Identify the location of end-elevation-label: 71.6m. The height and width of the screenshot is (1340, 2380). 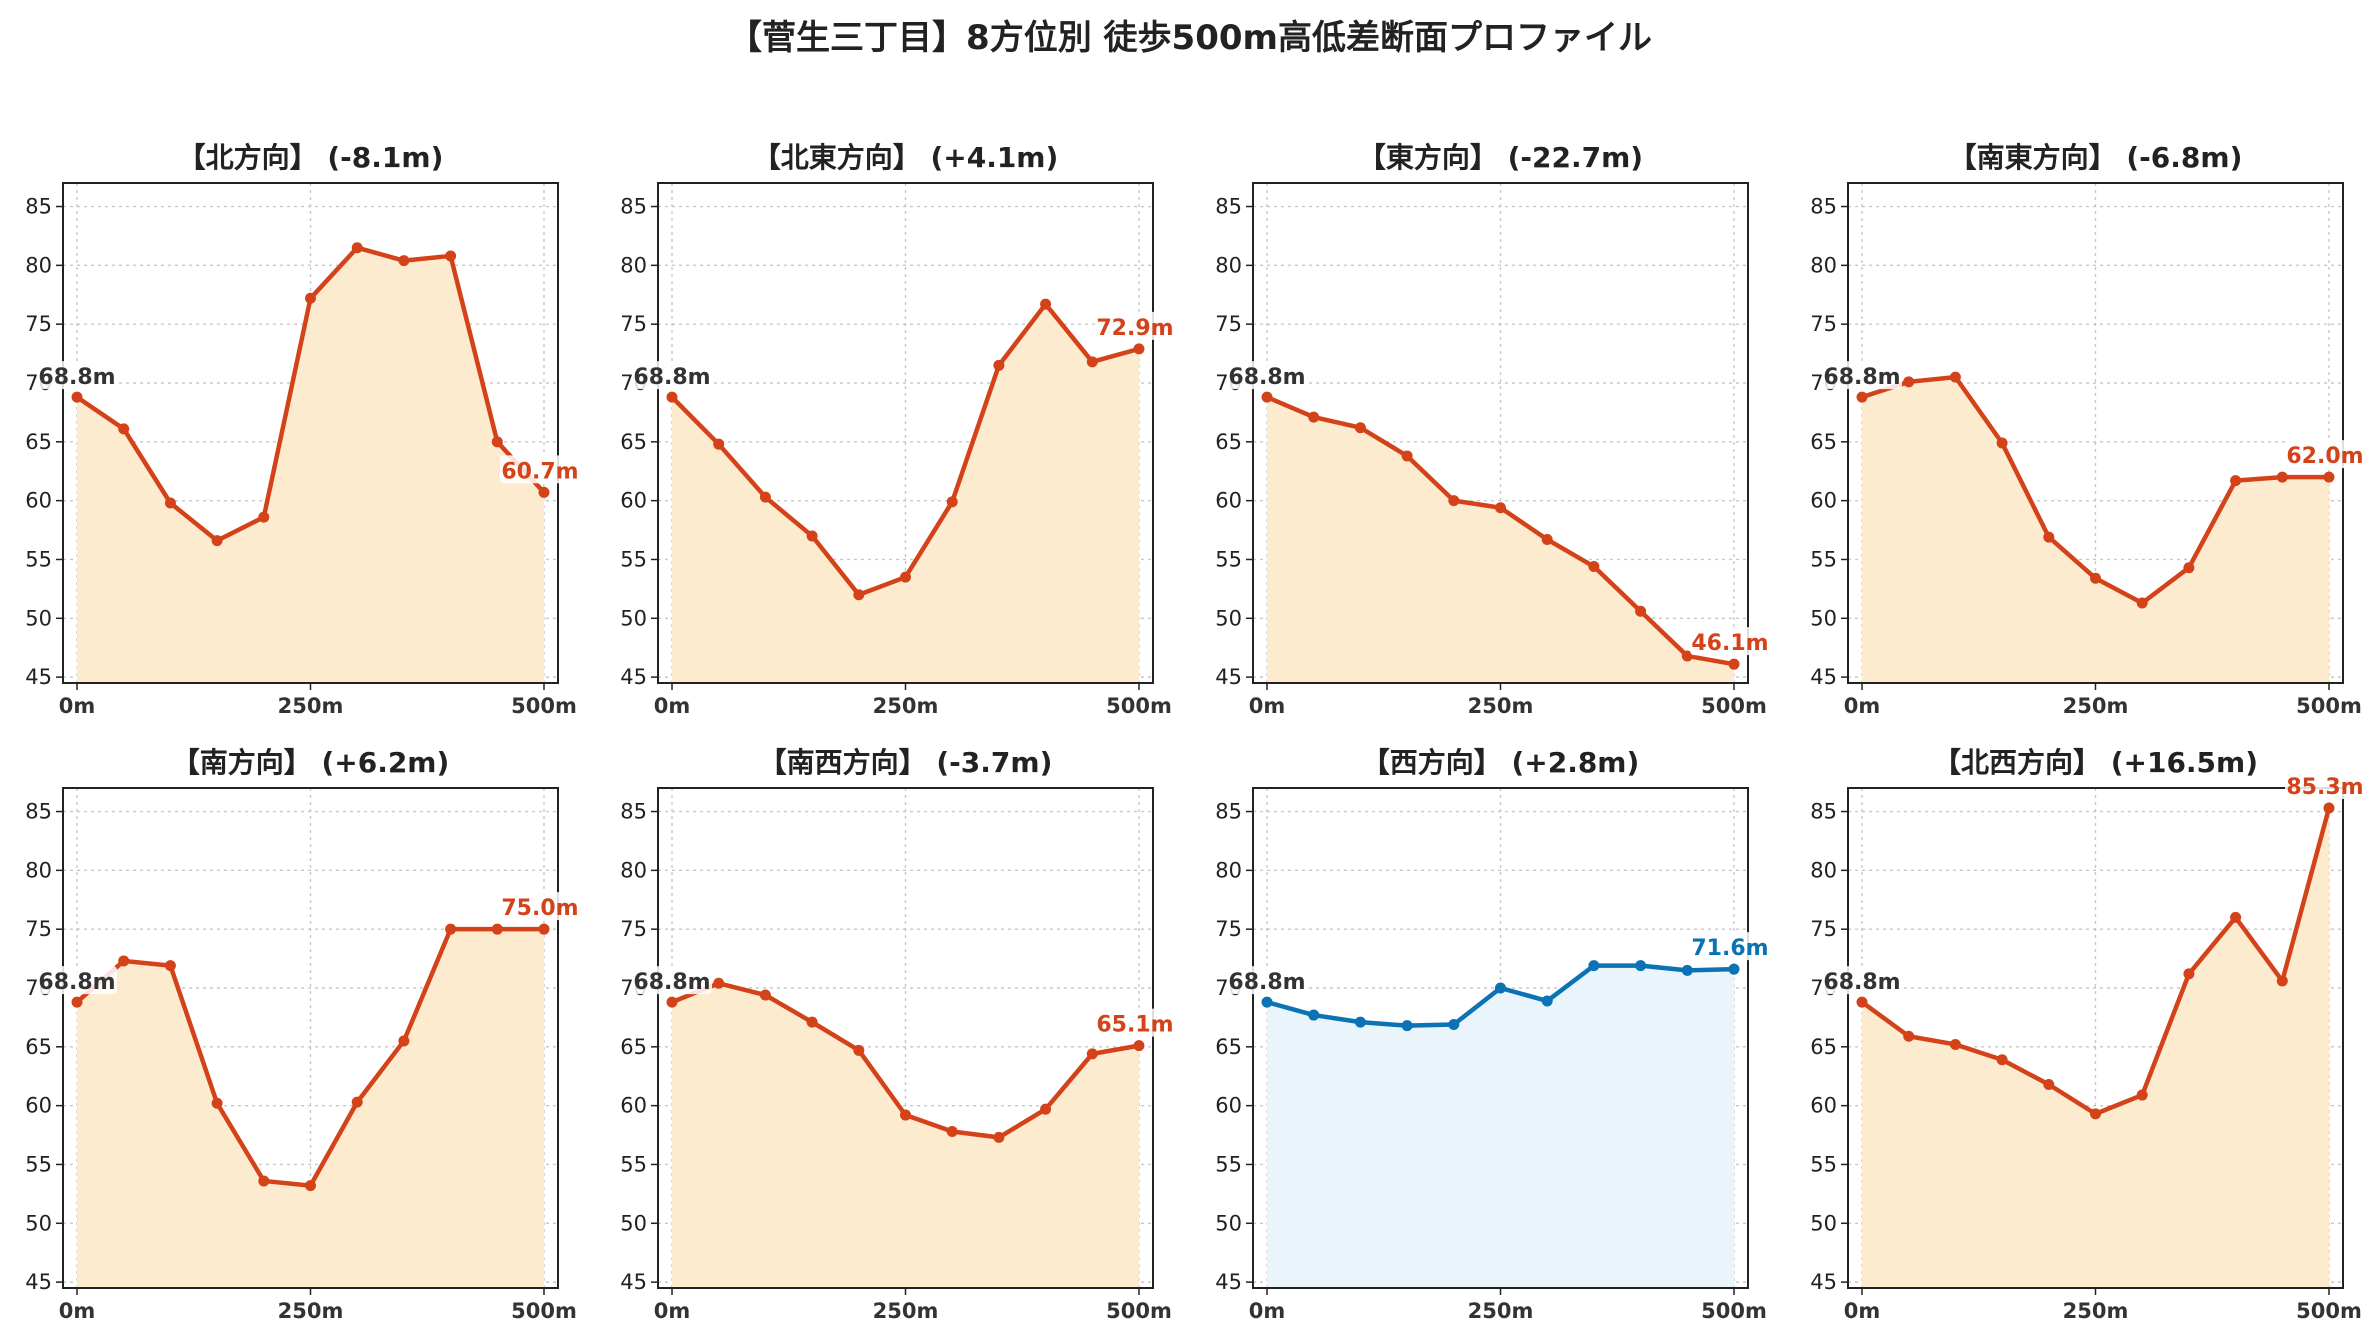
(1729, 948).